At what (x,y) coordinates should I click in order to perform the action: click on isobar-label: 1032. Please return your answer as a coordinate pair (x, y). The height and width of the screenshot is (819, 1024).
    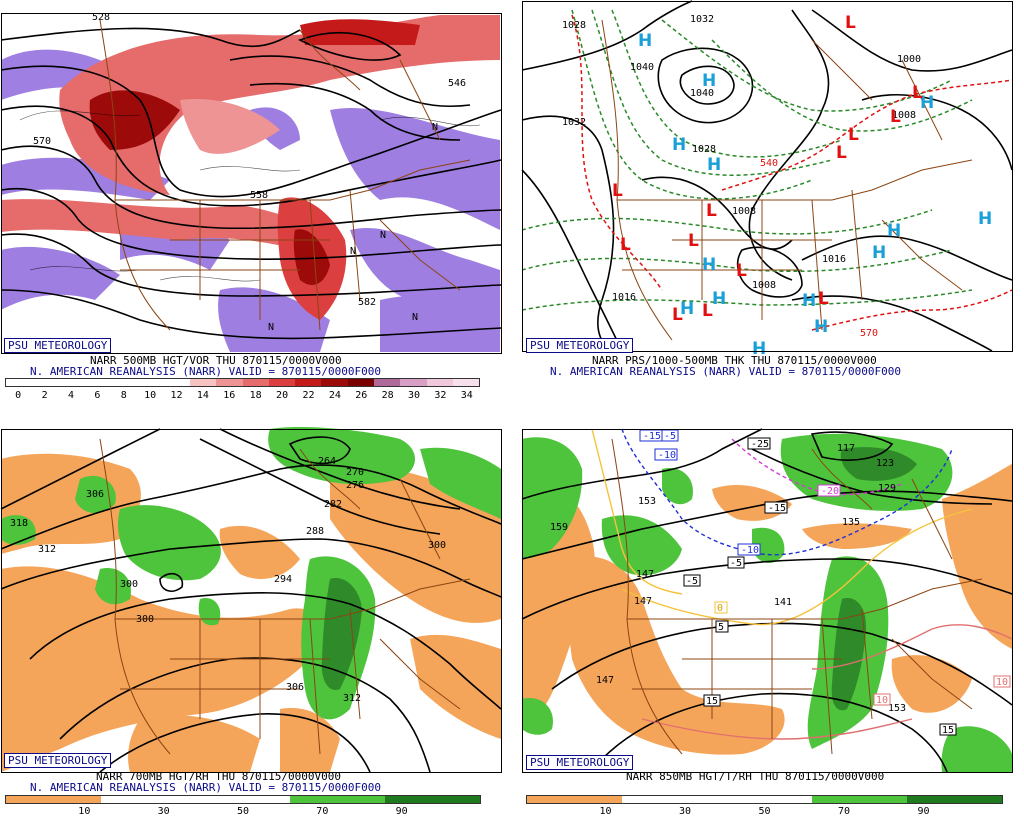
    Looking at the image, I should click on (574, 122).